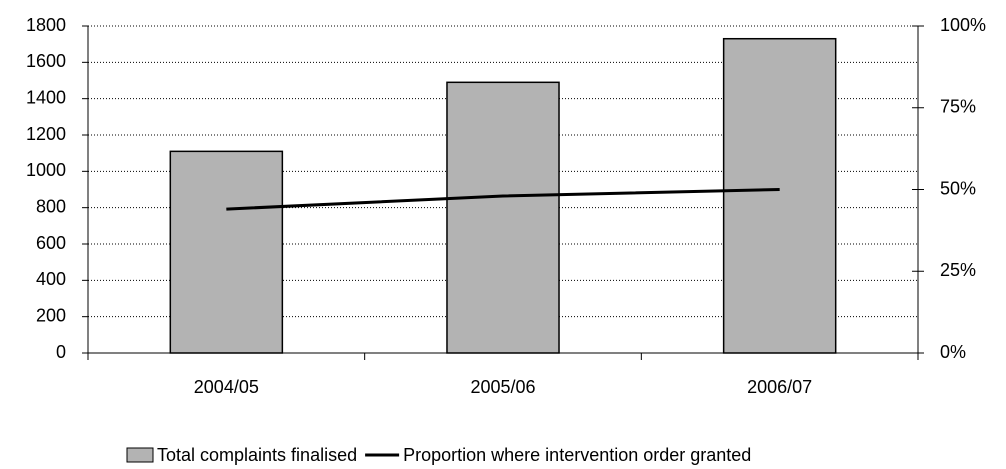 Image resolution: width=1006 pixels, height=469 pixels. Describe the element at coordinates (51, 243) in the screenshot. I see `y-tick-label: 600` at that location.